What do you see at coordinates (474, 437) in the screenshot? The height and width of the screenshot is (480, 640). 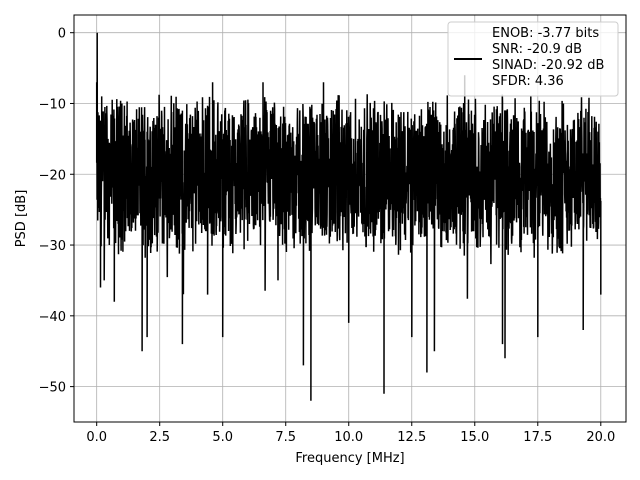 I see `x-tick-label: 15.0` at bounding box center [474, 437].